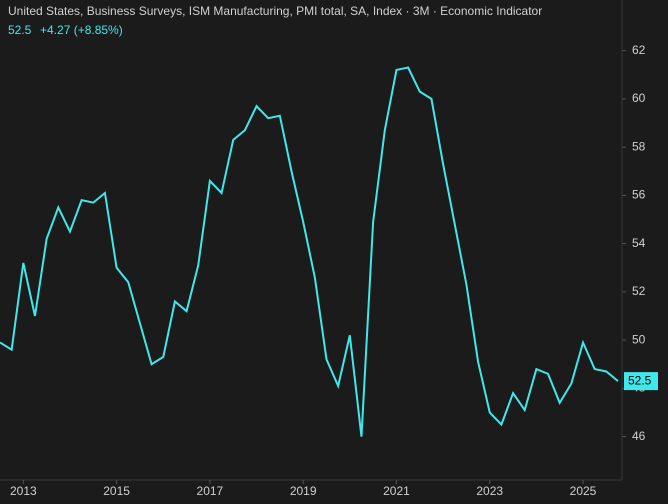  What do you see at coordinates (639, 436) in the screenshot?
I see `y-tick-label: 46` at bounding box center [639, 436].